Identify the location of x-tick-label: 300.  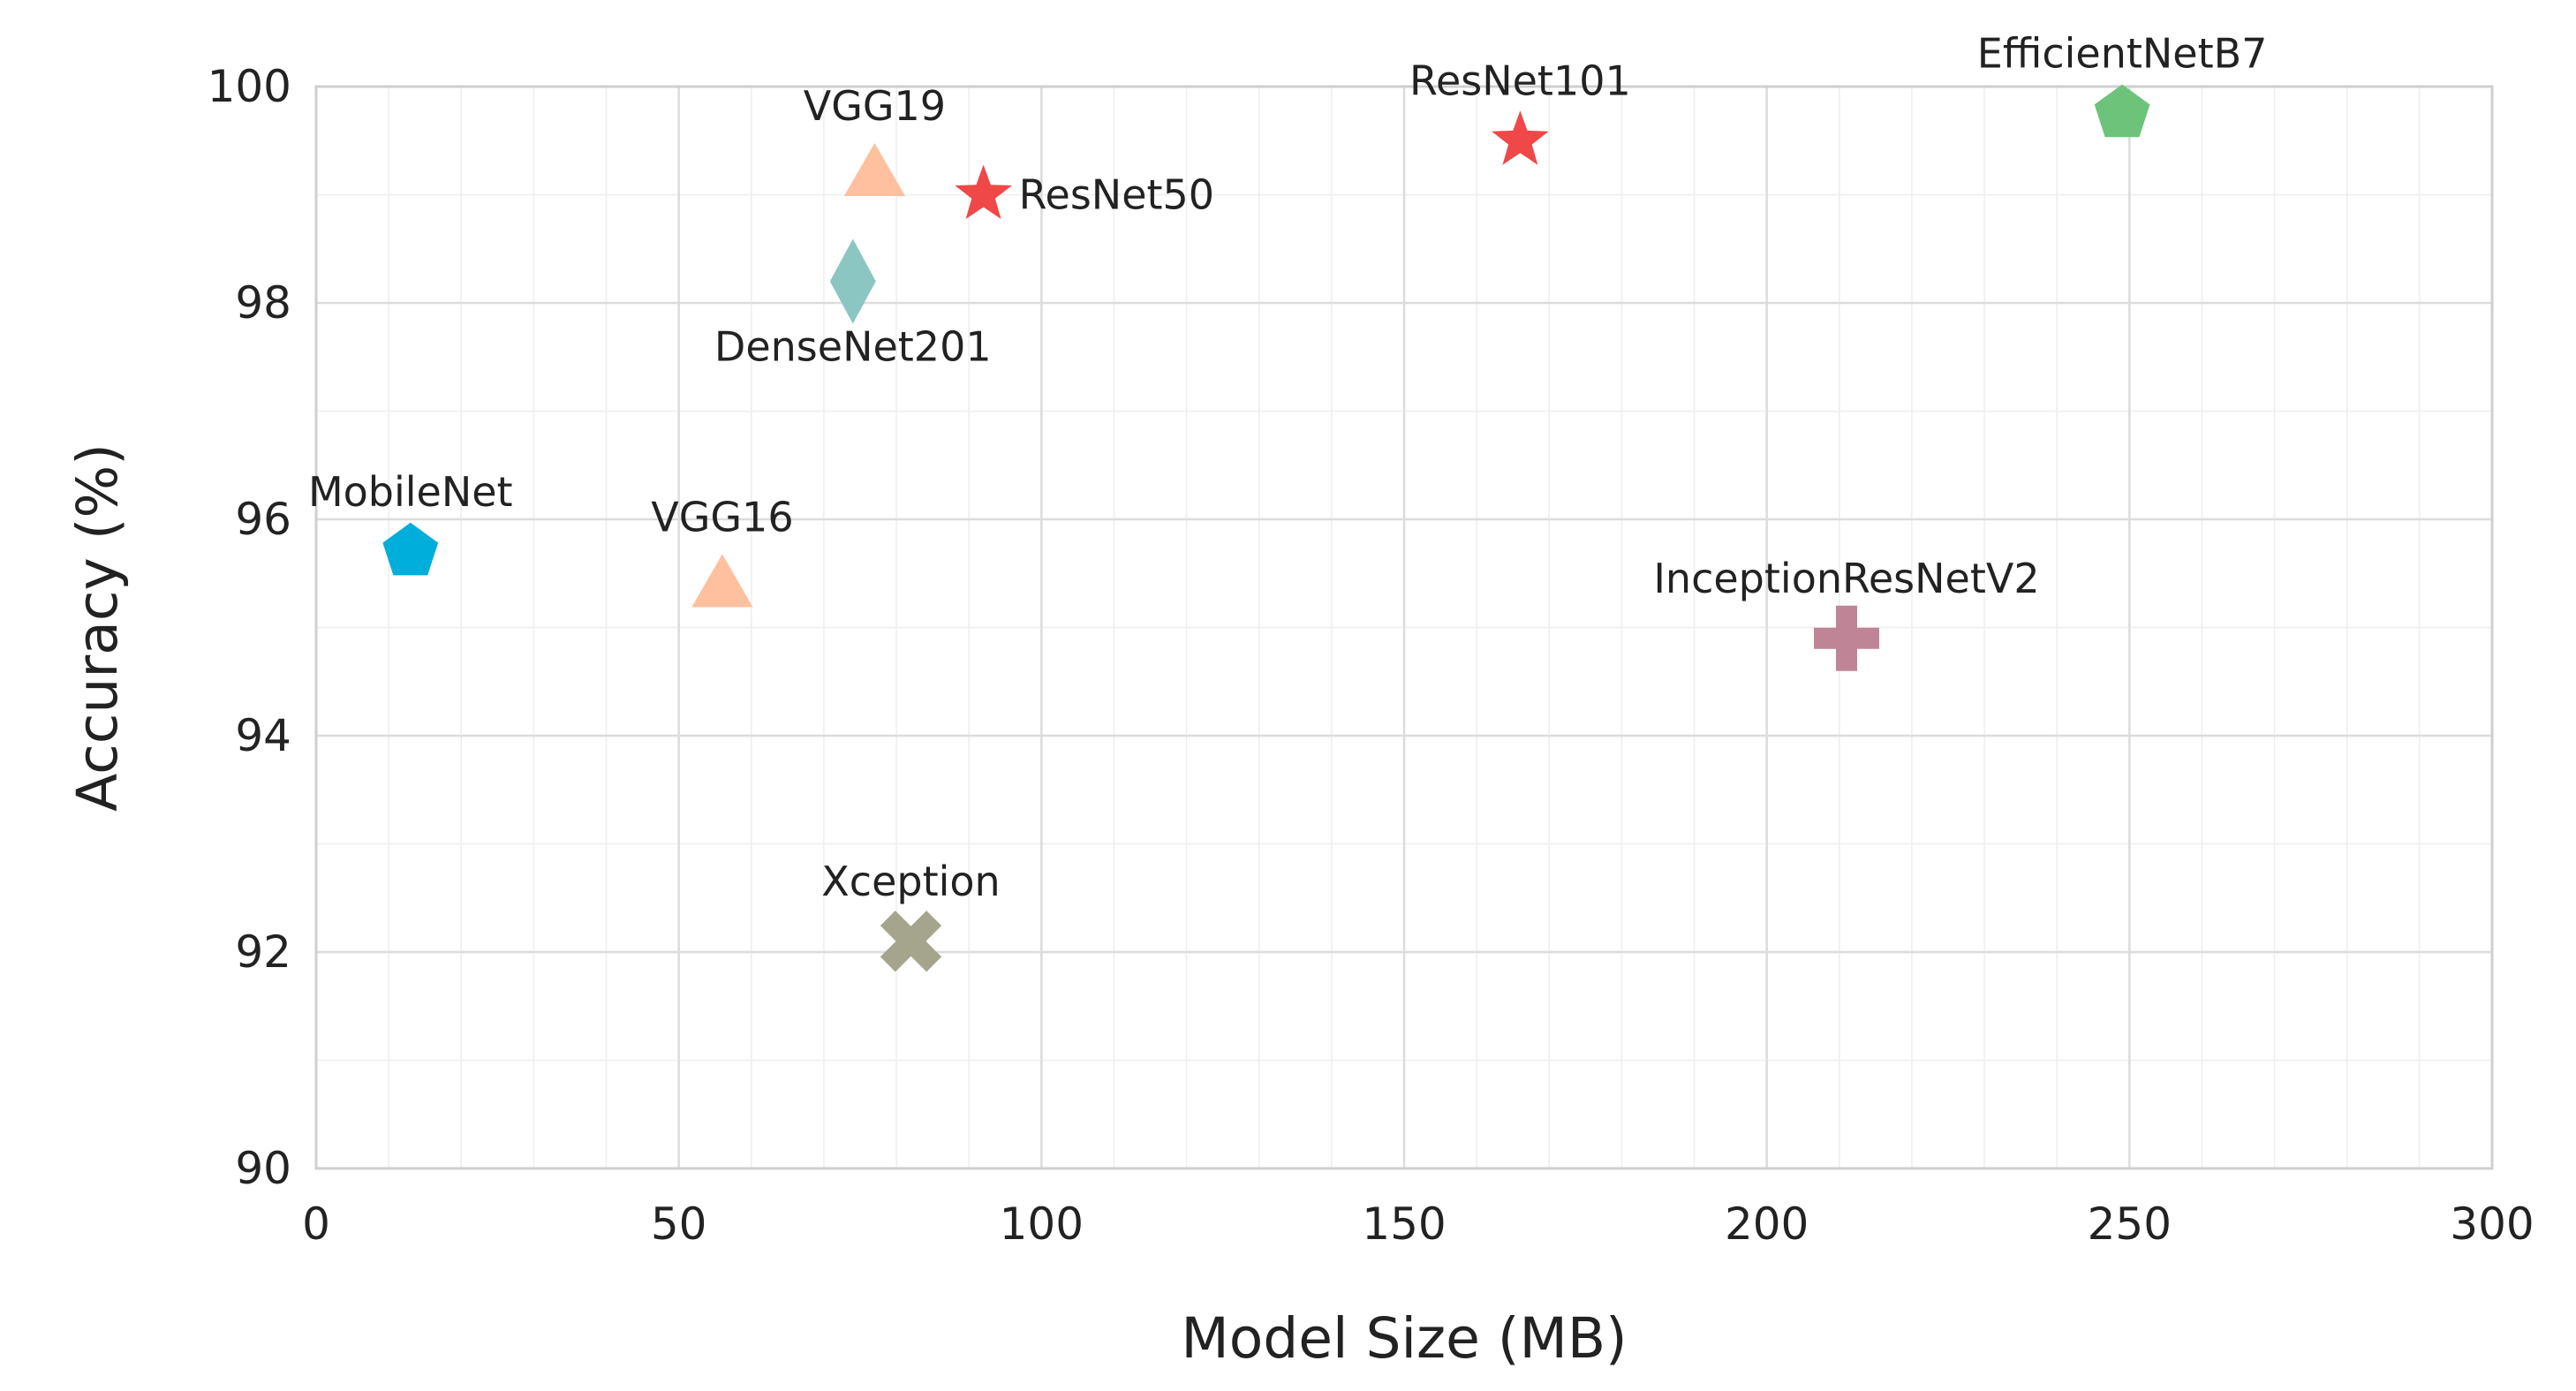
(2492, 1224).